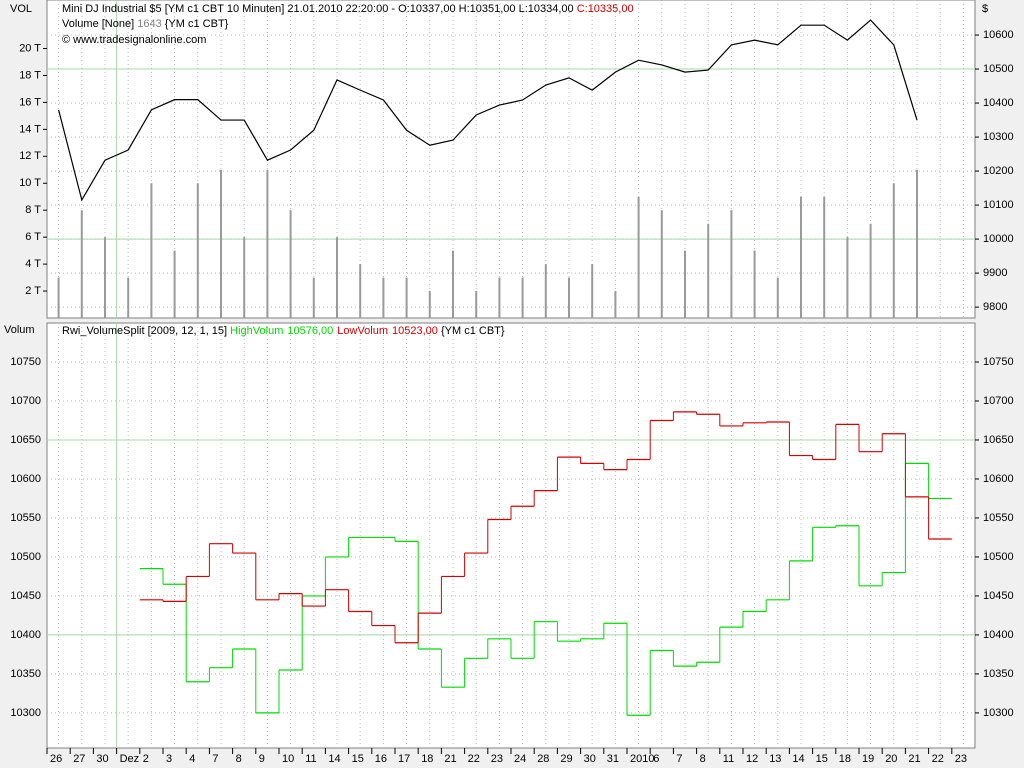 This screenshot has width=1024, height=768. I want to click on y2-tick-label: 10000, so click(998, 239).